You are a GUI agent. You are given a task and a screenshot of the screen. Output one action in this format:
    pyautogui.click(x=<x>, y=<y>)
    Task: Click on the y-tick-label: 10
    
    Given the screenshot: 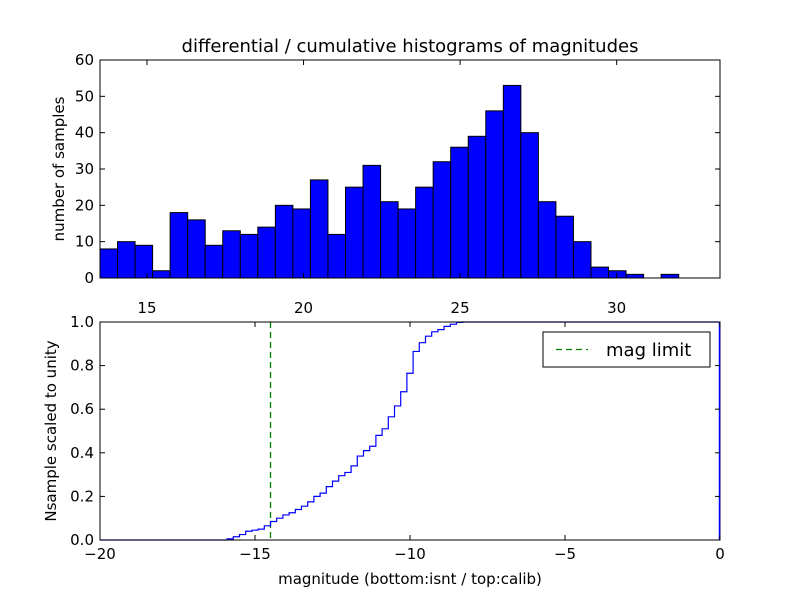 What is the action you would take?
    pyautogui.click(x=84, y=242)
    